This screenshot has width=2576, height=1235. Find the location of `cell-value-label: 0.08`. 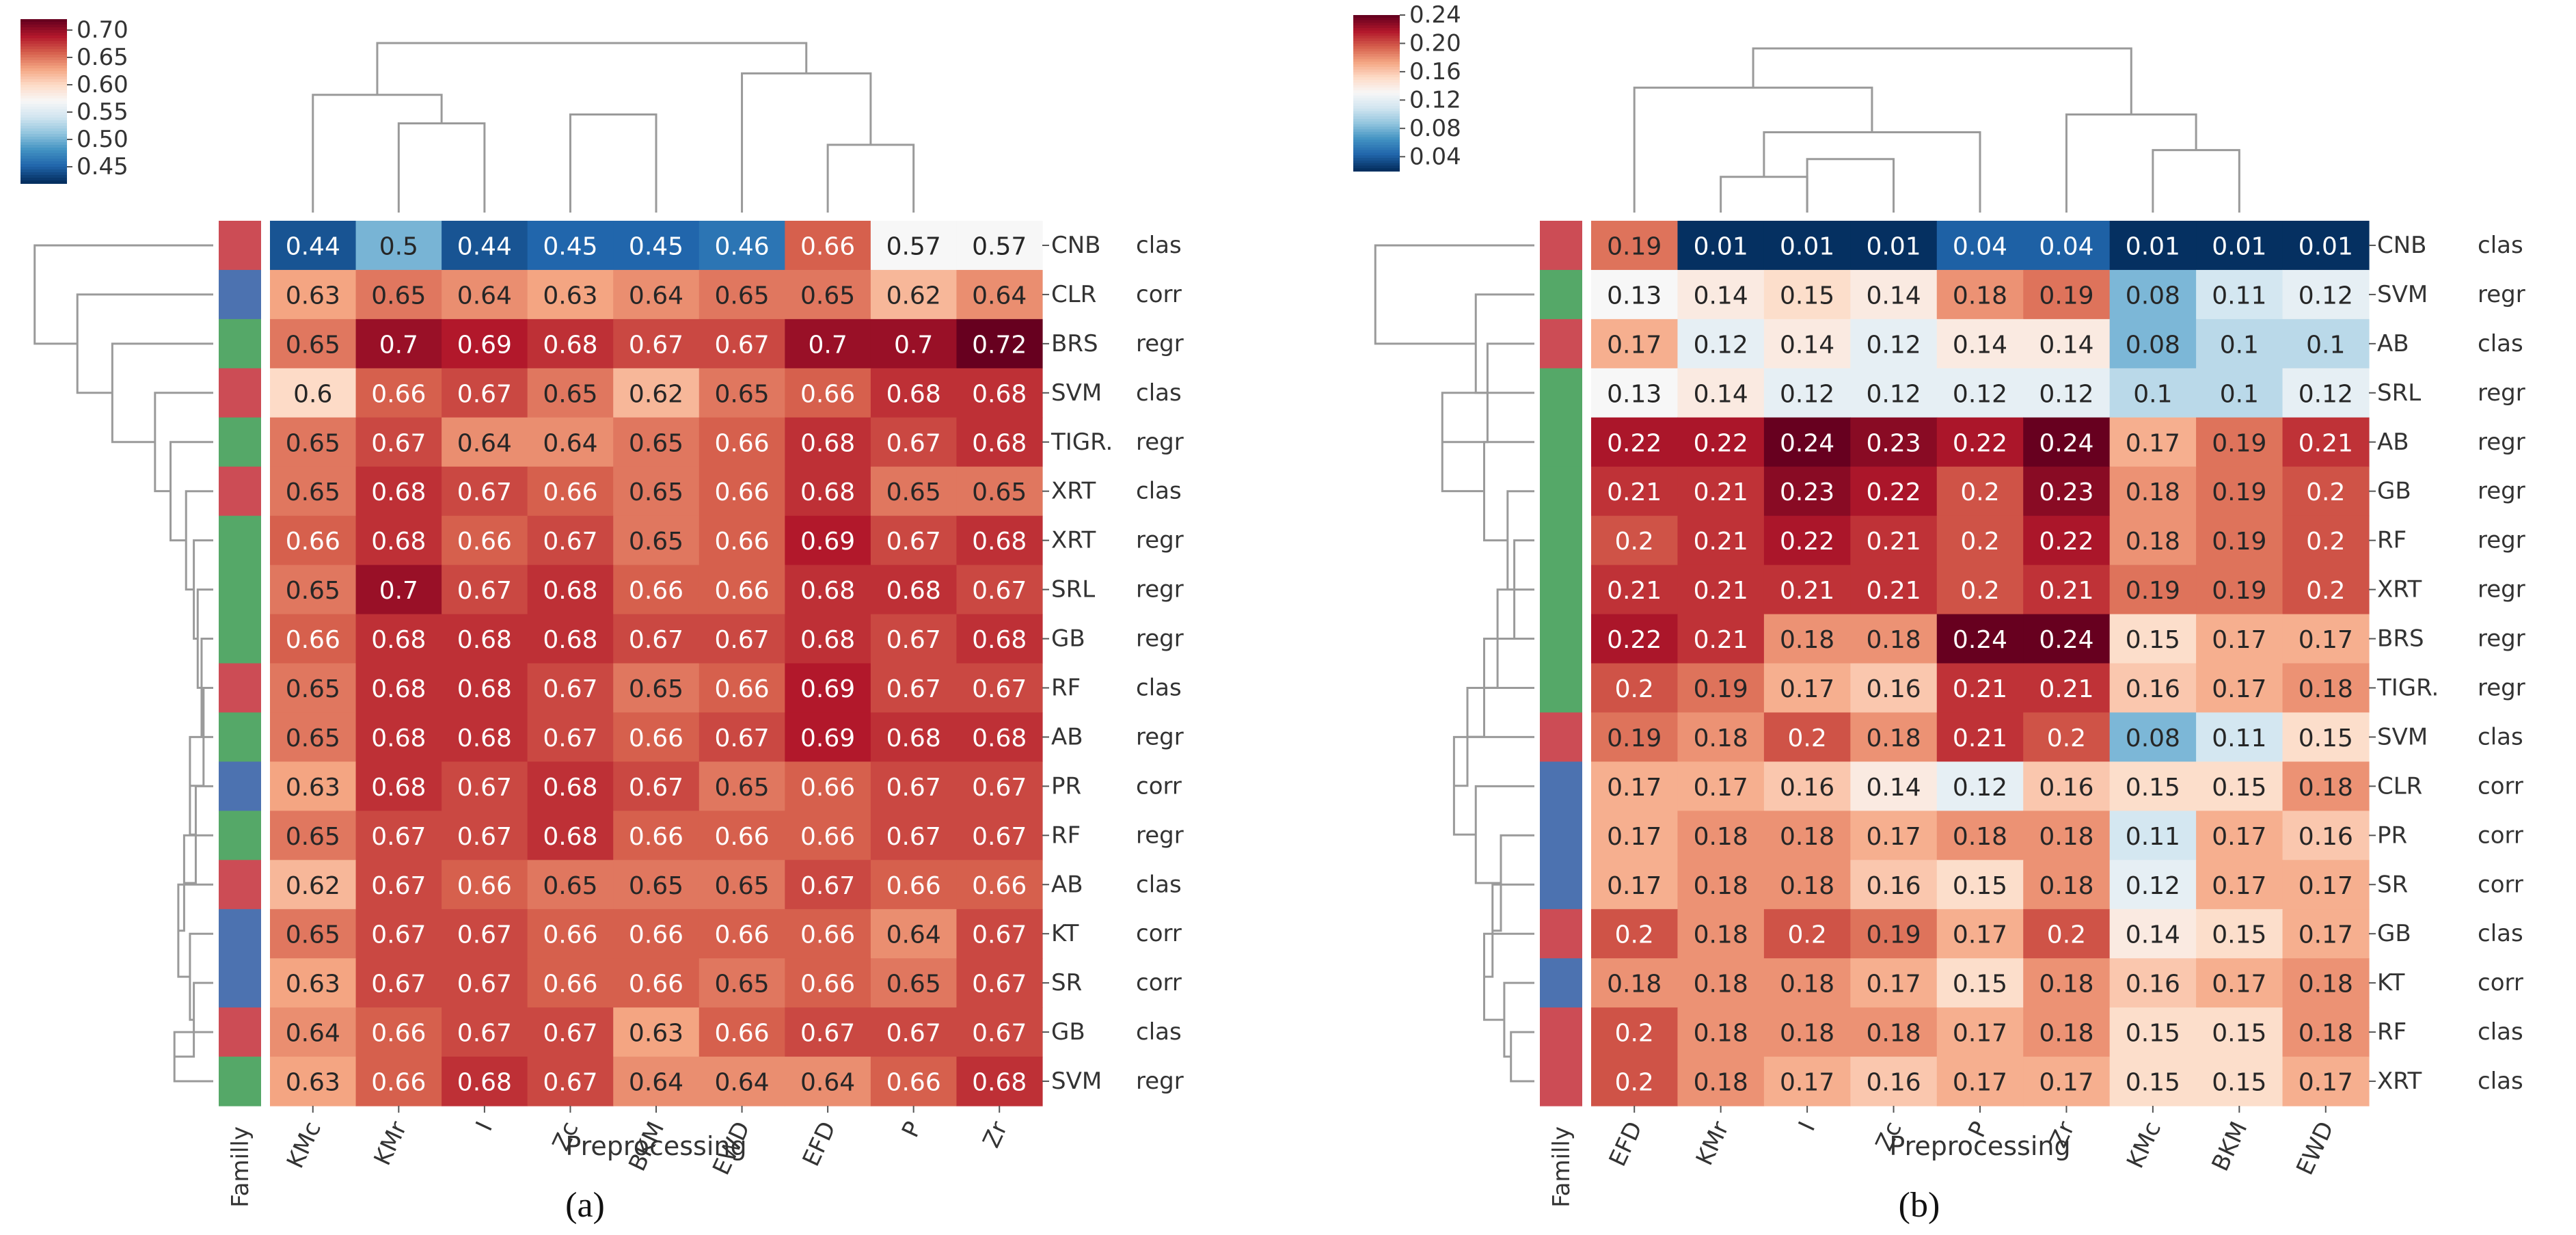

cell-value-label: 0.08 is located at coordinates (2153, 345).